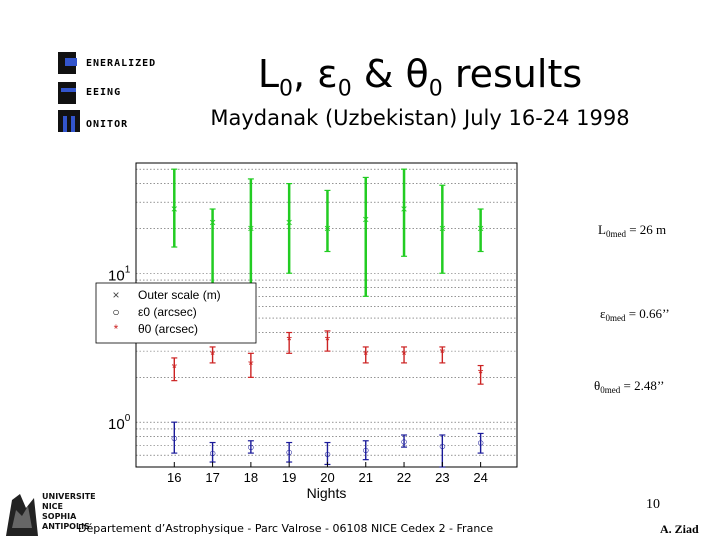  Describe the element at coordinates (404, 477) in the screenshot. I see `x-tick-label: 22` at that location.